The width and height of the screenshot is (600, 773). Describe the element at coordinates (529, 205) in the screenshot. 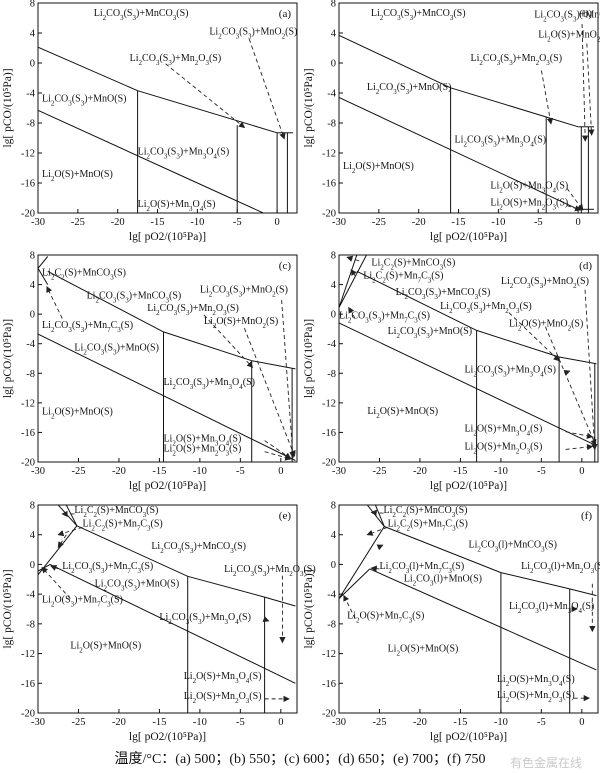

I see `region-label: Li2O(S)+Mn2O3(S)` at that location.